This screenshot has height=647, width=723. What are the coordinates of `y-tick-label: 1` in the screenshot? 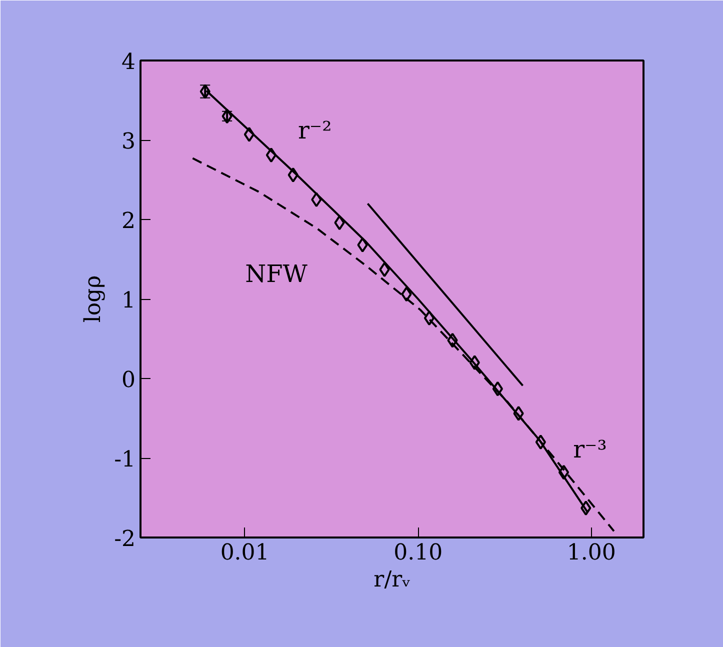 It's located at (129, 301).